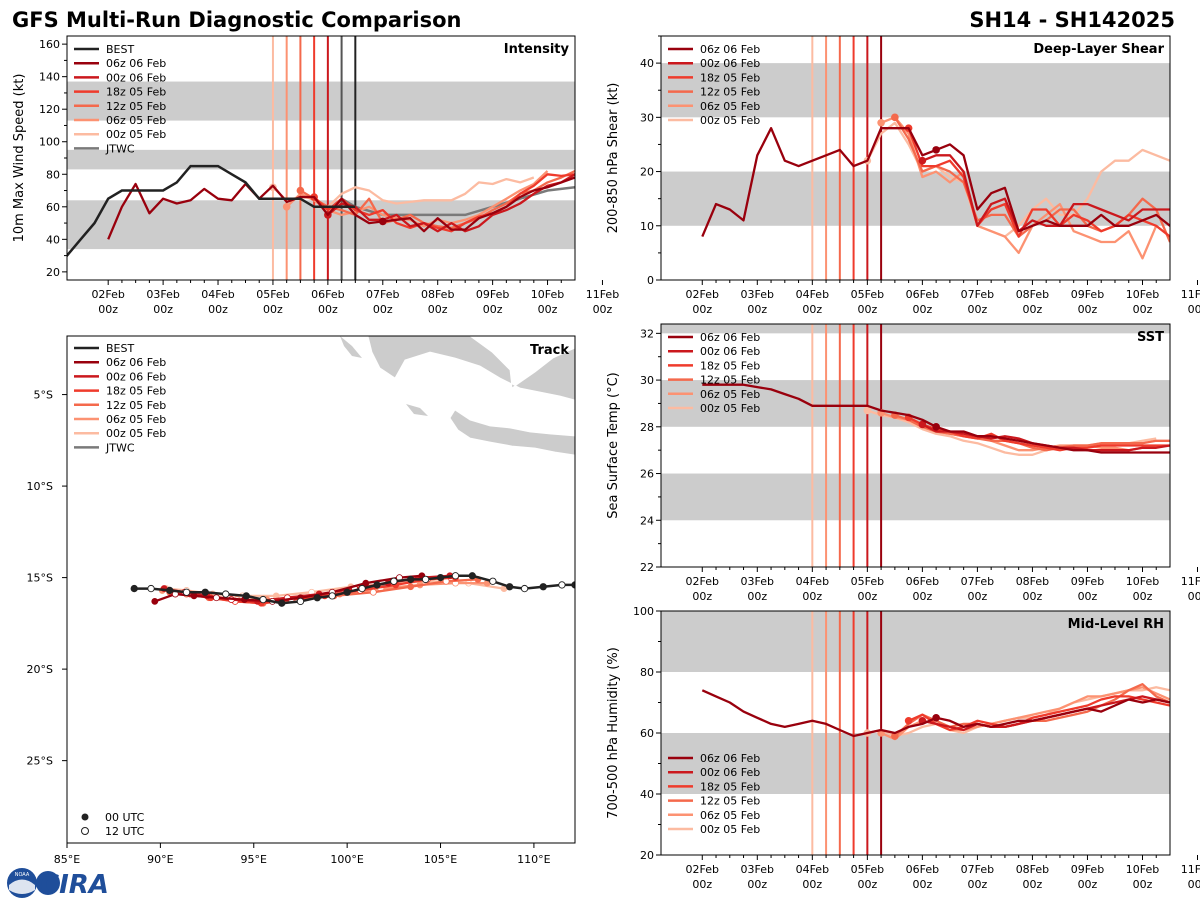  Describe the element at coordinates (40, 761) in the screenshot. I see `track-ytick-label-4: 25°S` at that location.